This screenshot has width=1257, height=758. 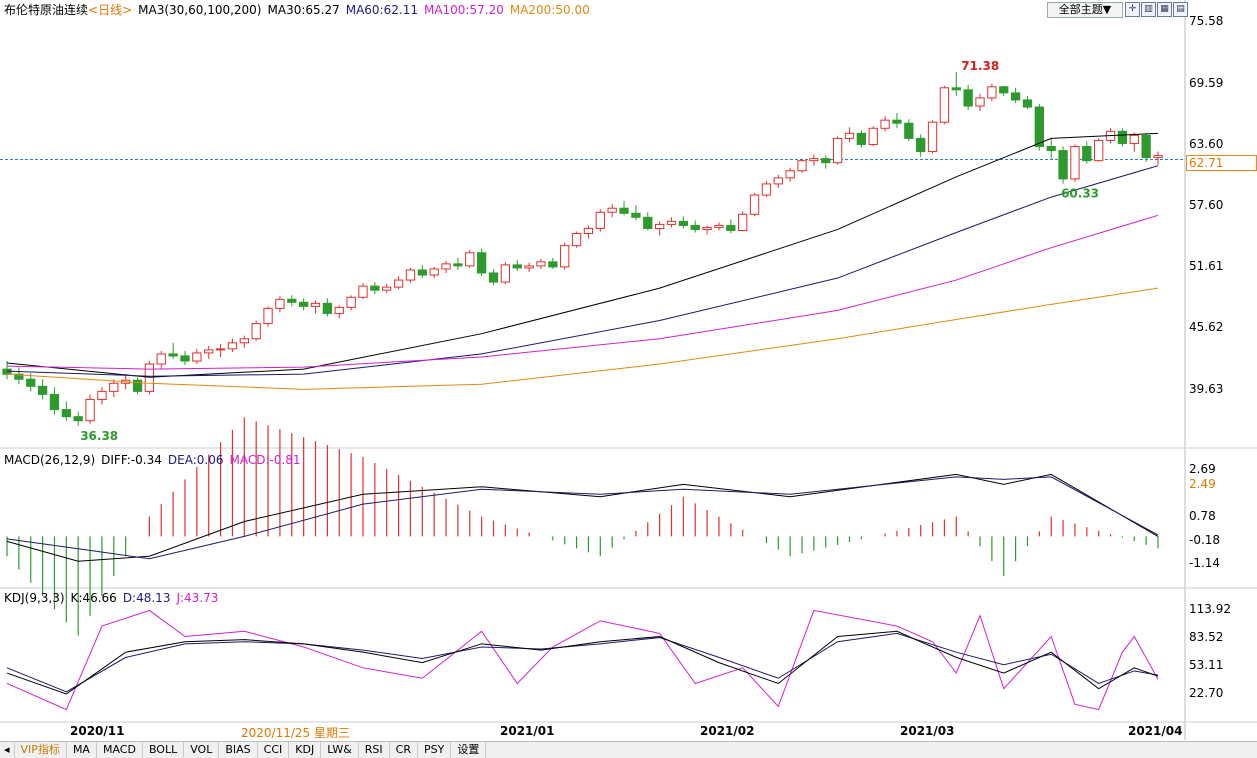 What do you see at coordinates (200, 10) in the screenshot?
I see `ma-indicator-label: MA3(30,60,100,200)` at bounding box center [200, 10].